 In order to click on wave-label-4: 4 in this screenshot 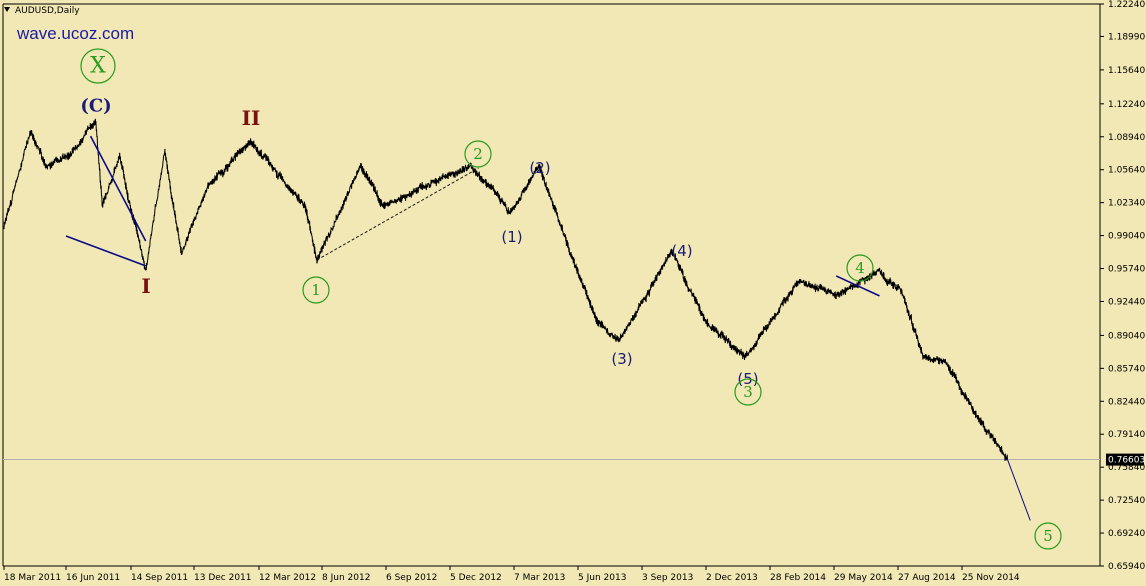, I will do `click(860, 268)`.